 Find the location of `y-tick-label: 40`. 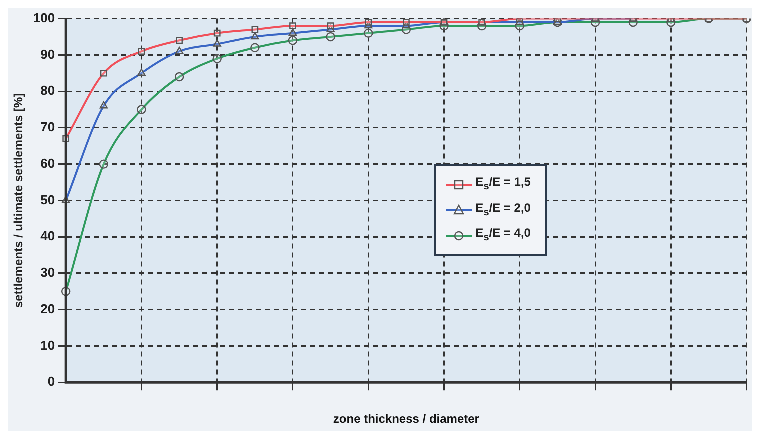

y-tick-label: 40 is located at coordinates (48, 236).